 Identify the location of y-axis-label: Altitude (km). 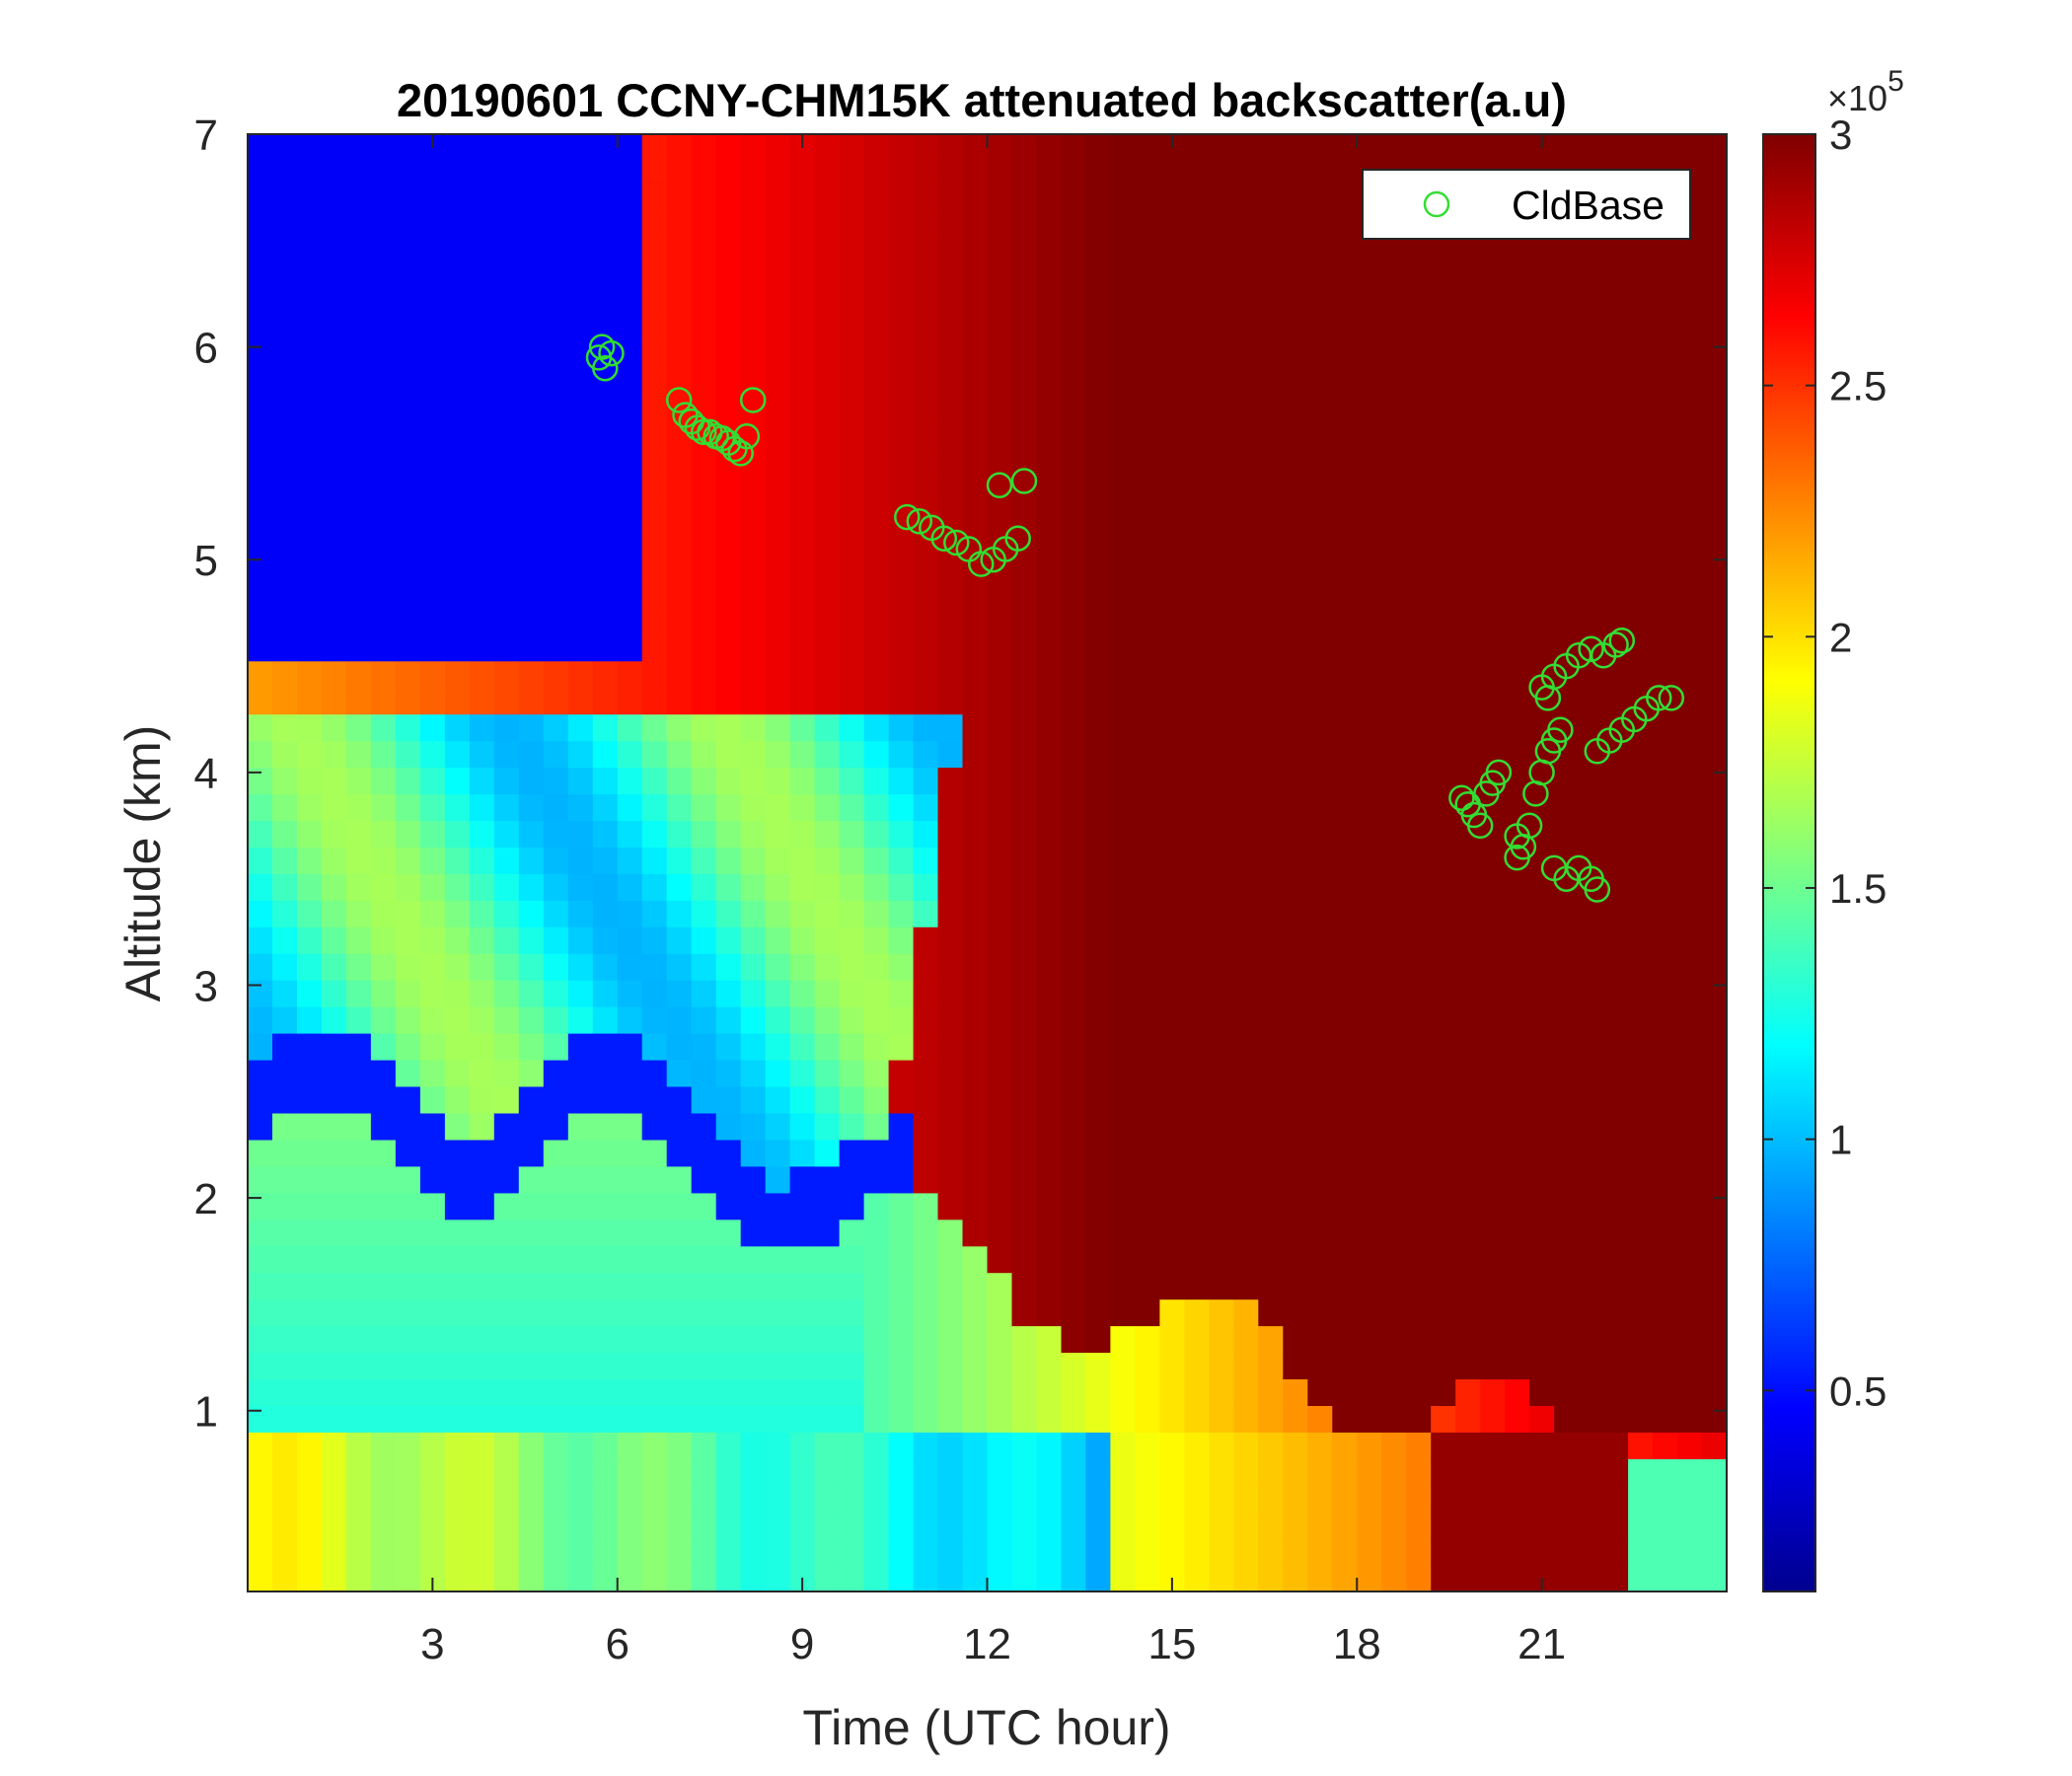
(143, 864).